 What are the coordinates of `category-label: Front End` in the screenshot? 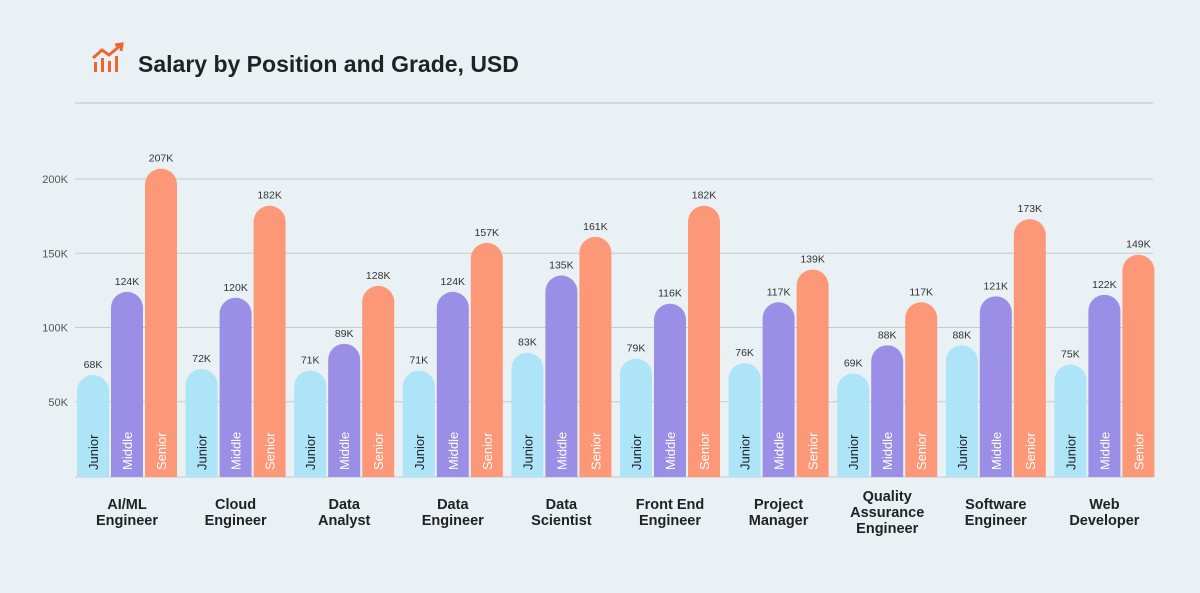 It's located at (670, 505).